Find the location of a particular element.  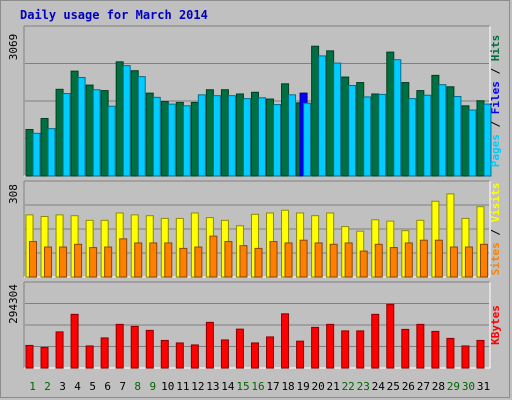

day-label-30: 30 is located at coordinates (468, 386).